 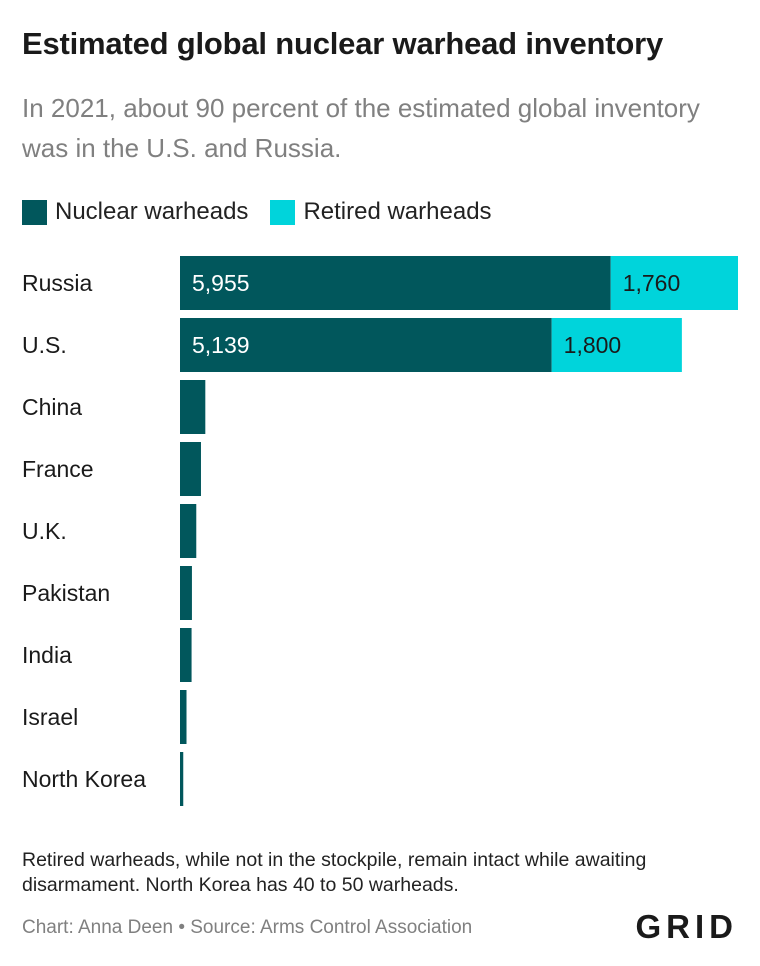 I want to click on legend-swatch-nuclear, so click(x=34, y=212).